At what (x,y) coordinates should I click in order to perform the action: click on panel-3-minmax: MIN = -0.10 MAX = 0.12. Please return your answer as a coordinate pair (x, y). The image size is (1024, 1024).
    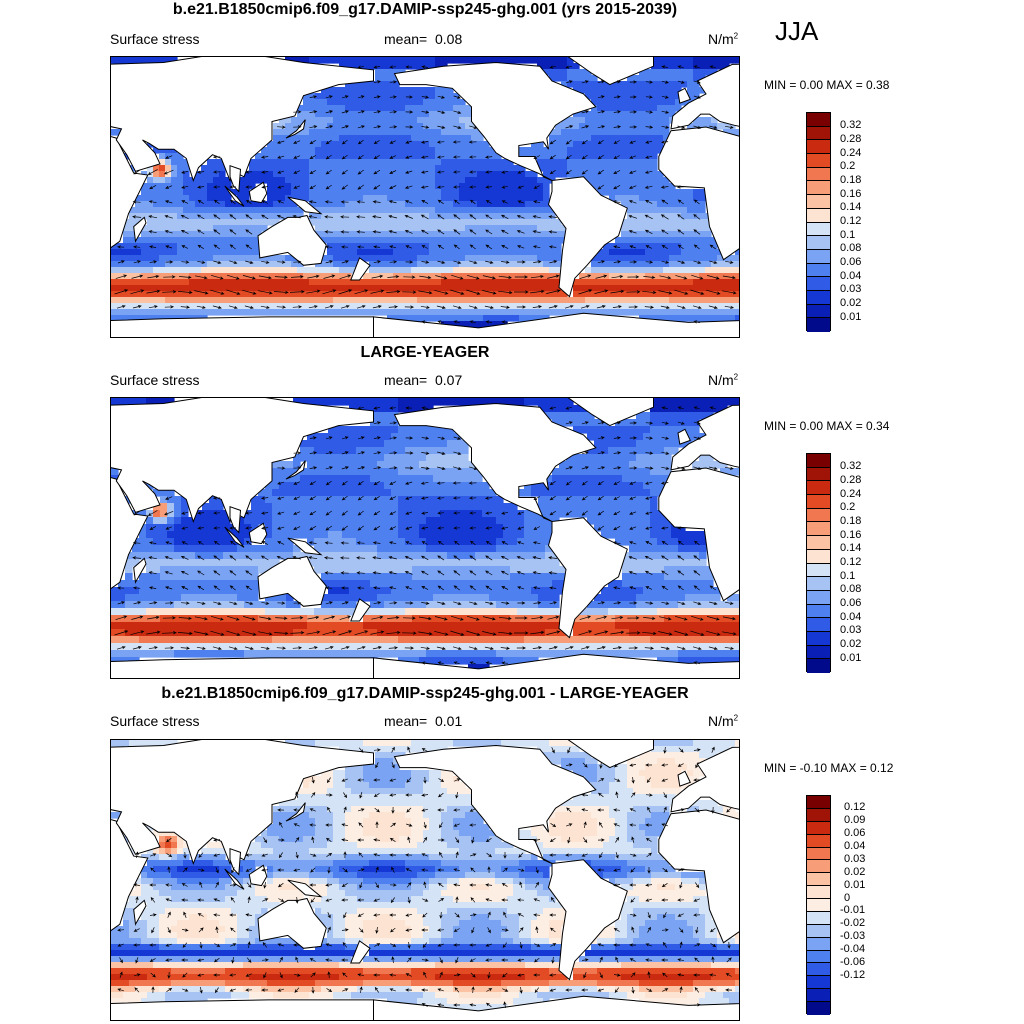
    Looking at the image, I should click on (829, 768).